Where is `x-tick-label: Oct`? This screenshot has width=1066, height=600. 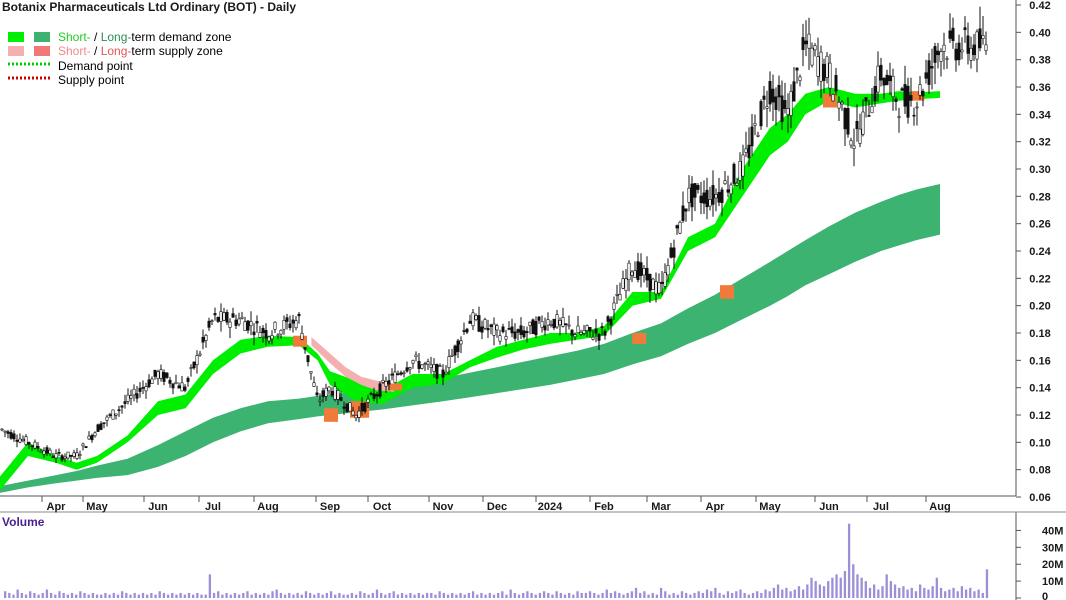
x-tick-label: Oct is located at coordinates (382, 507).